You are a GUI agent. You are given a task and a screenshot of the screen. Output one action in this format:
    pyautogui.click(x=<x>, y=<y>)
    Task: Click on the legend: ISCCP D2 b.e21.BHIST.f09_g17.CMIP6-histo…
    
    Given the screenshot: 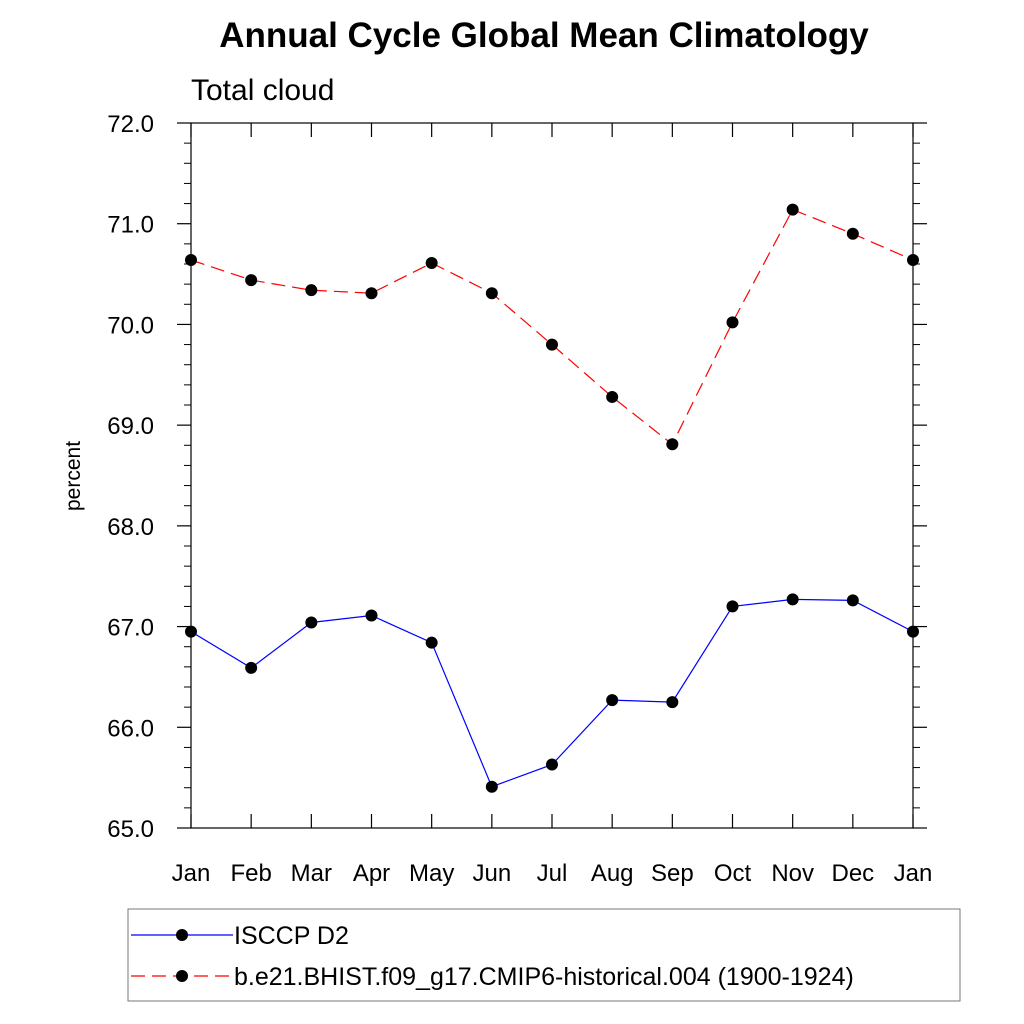 What is the action you would take?
    pyautogui.click(x=544, y=955)
    